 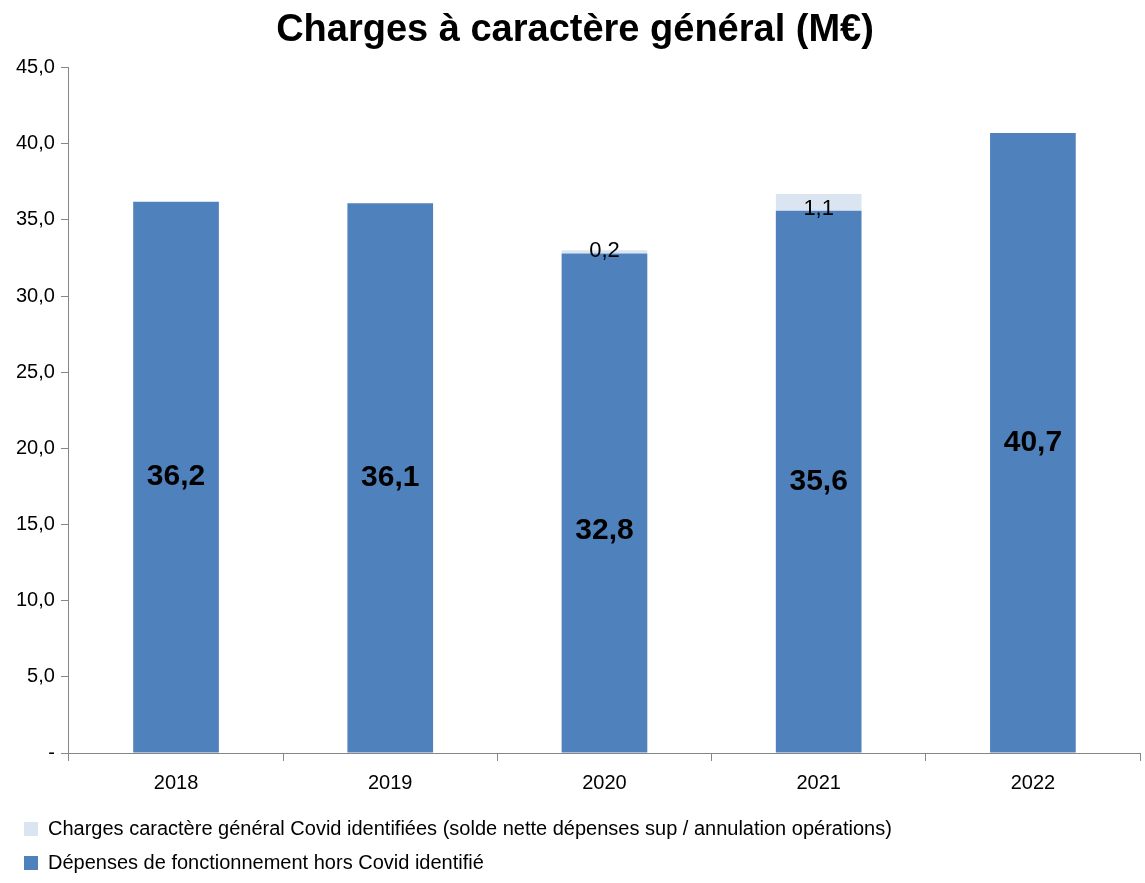 What do you see at coordinates (51, 751) in the screenshot?
I see `y-tick-label: -` at bounding box center [51, 751].